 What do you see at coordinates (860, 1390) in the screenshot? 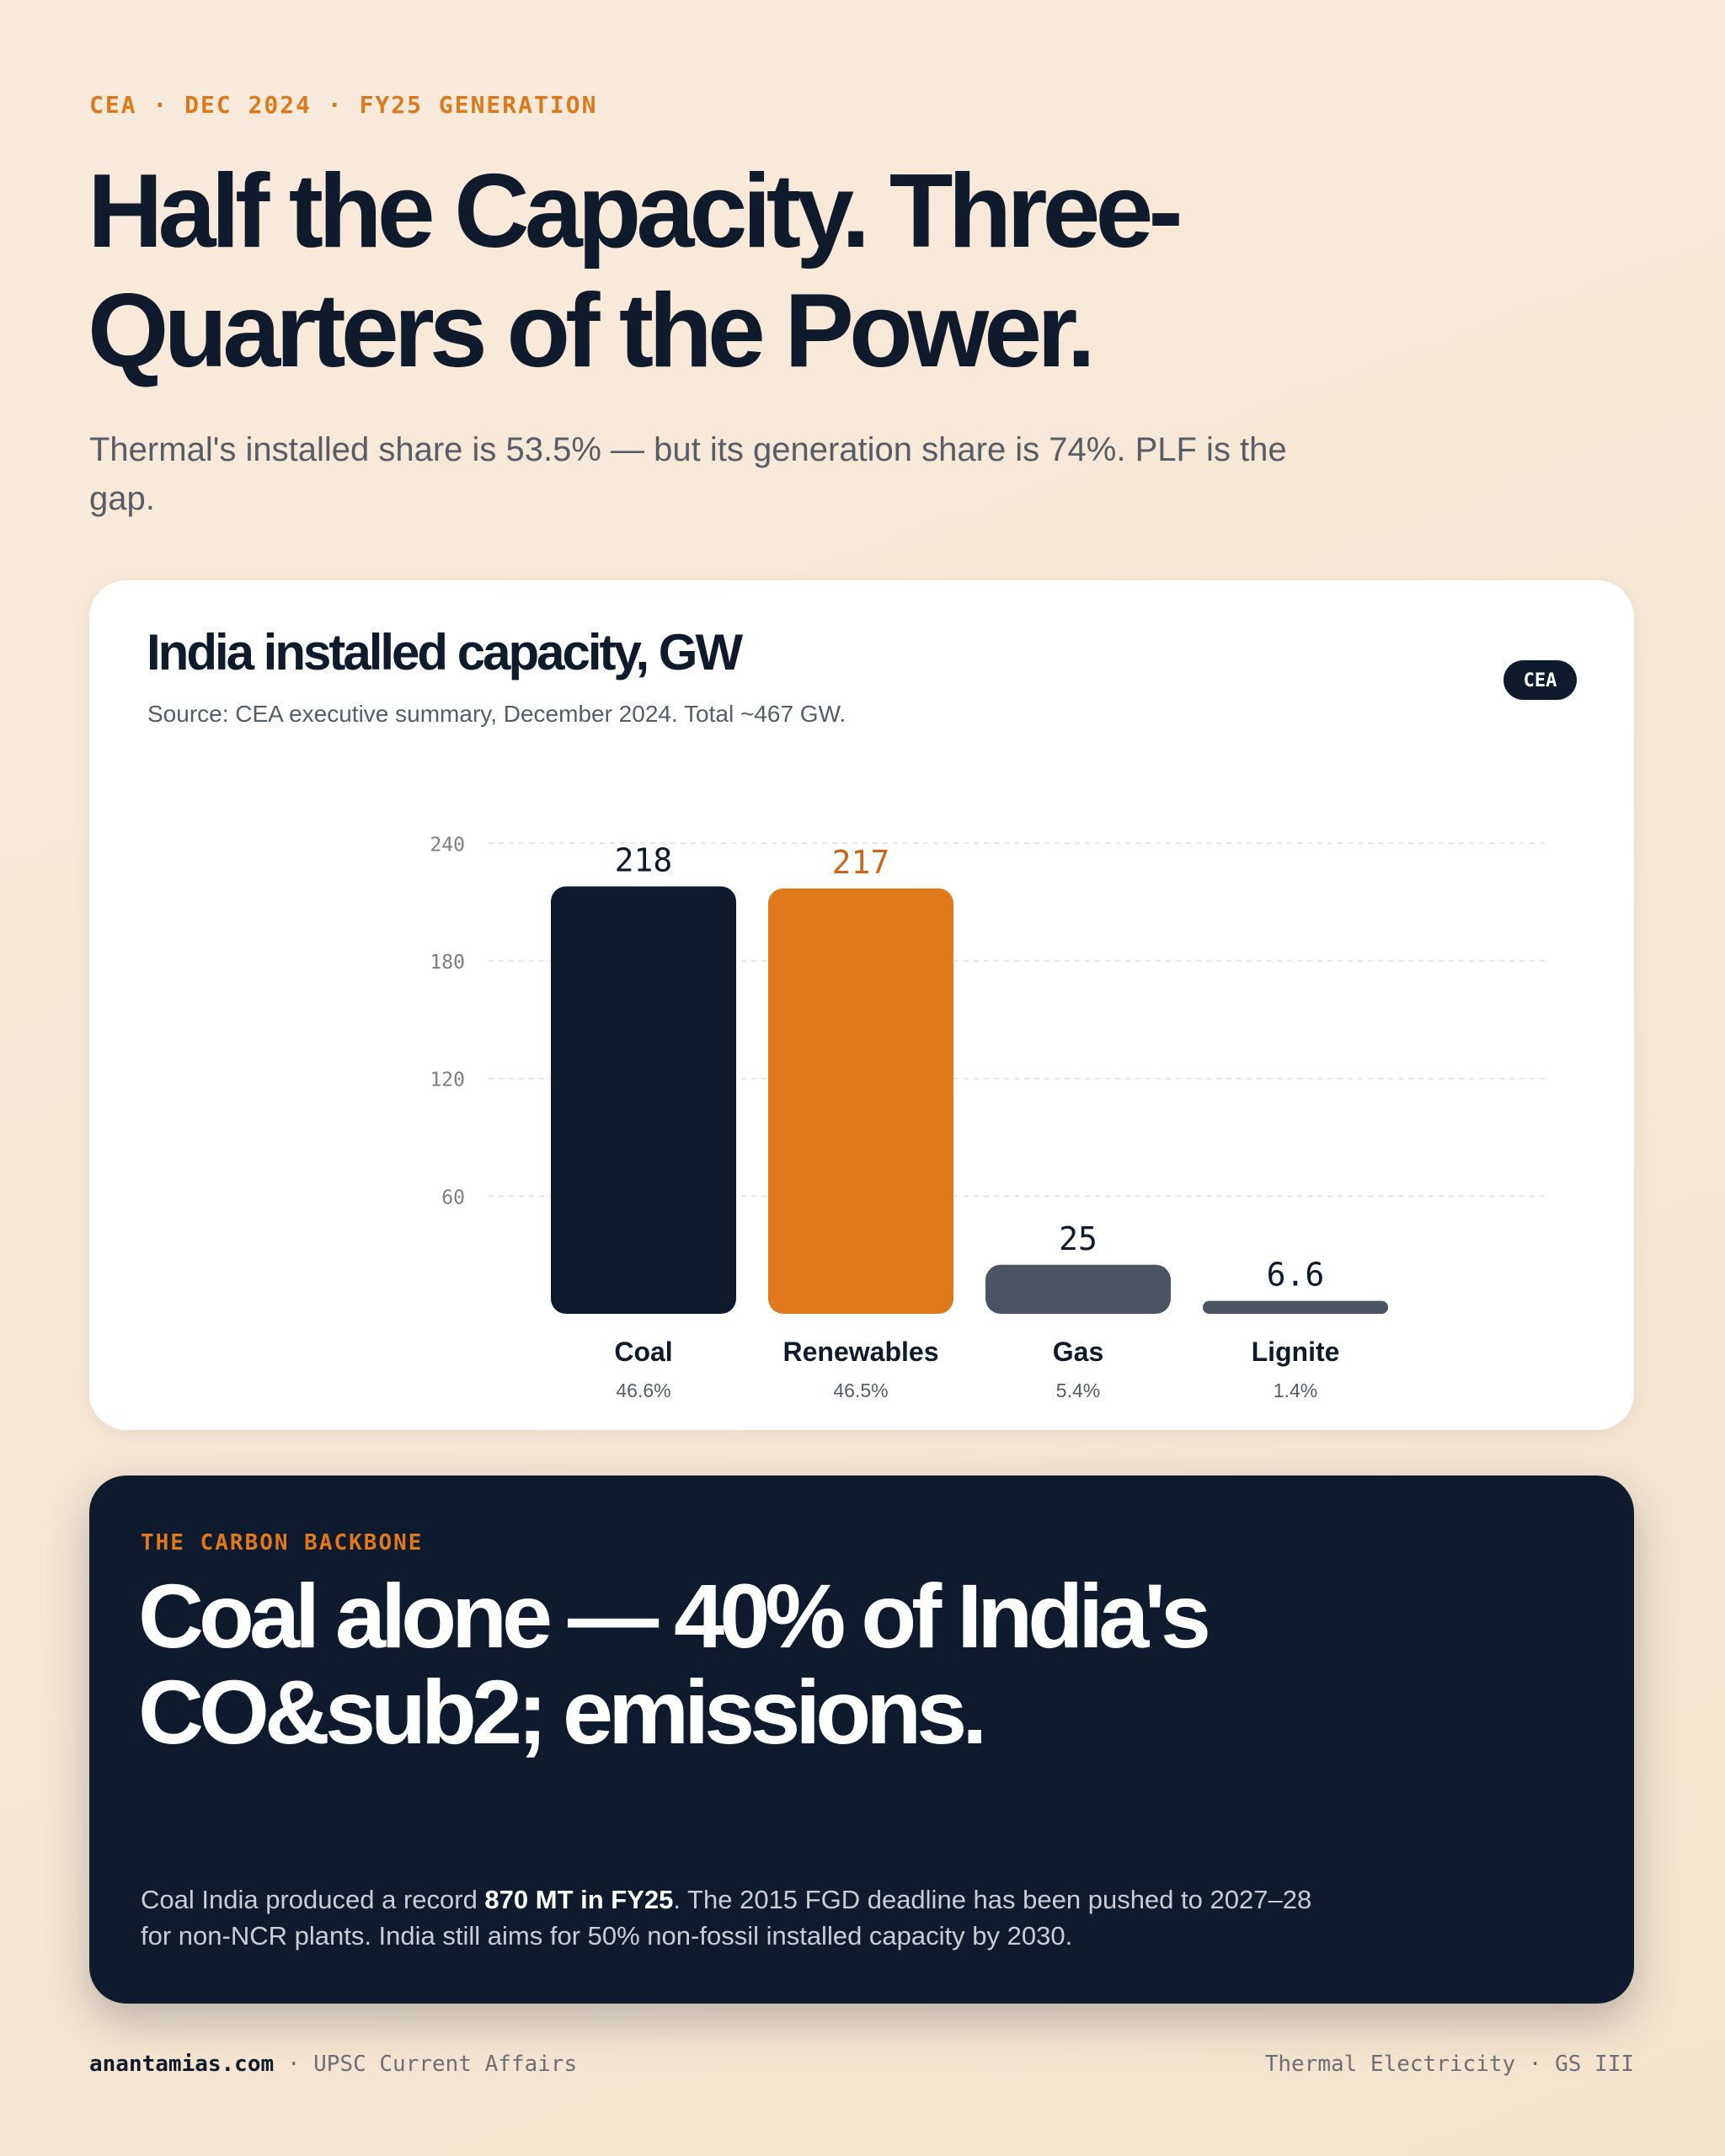
I see `share-label: 46.5%` at bounding box center [860, 1390].